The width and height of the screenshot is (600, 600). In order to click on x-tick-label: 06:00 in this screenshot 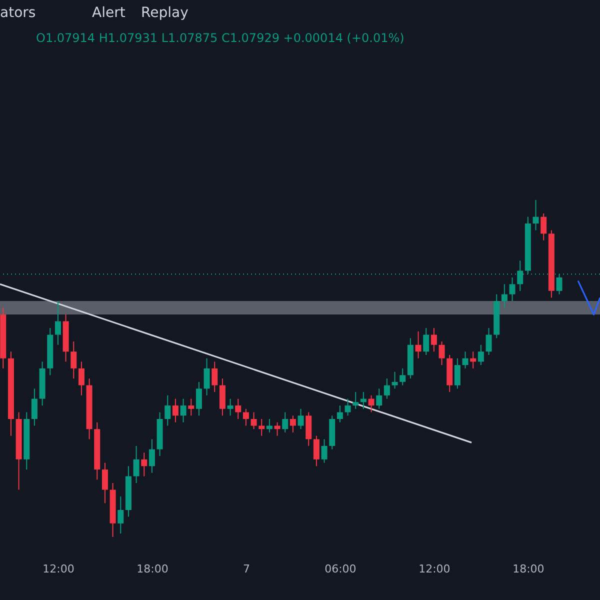, I will do `click(340, 569)`.